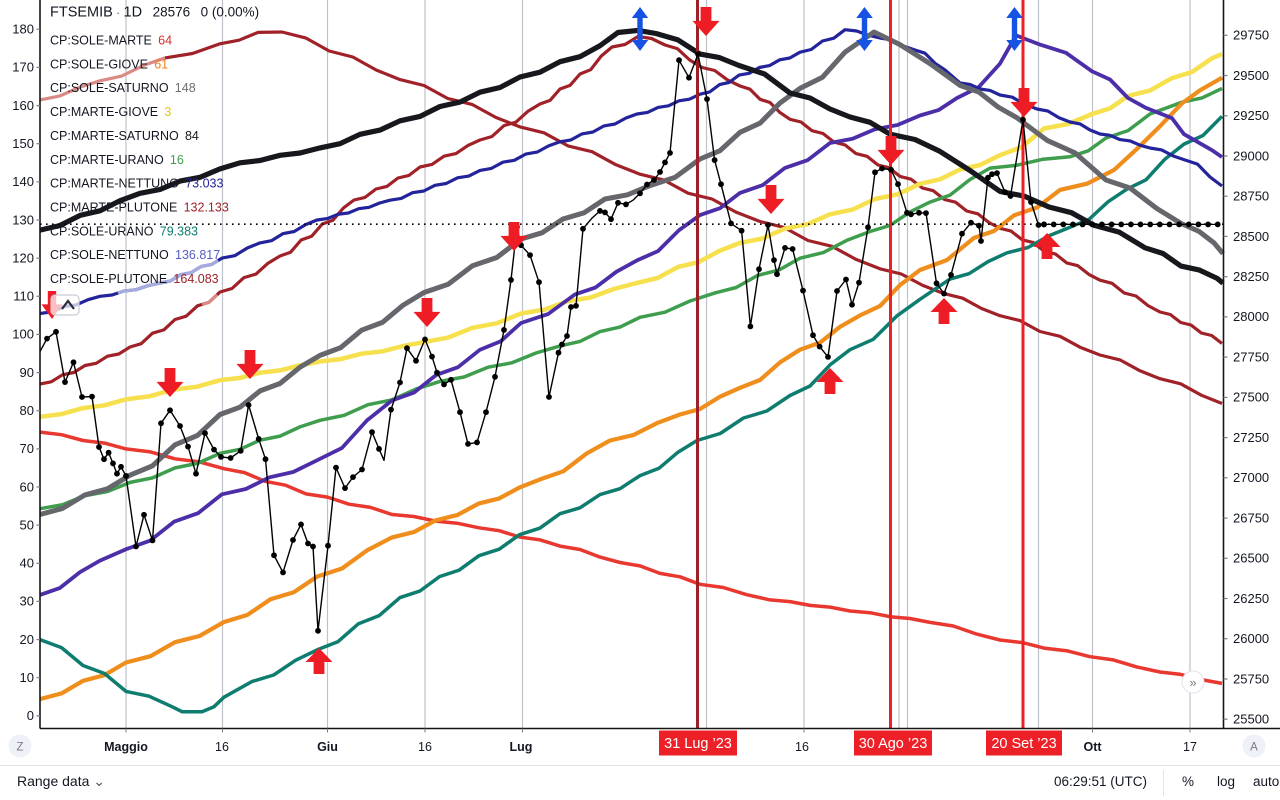 The width and height of the screenshot is (1280, 800). Describe the element at coordinates (327, 747) in the screenshot. I see `svg-text: Giu` at that location.